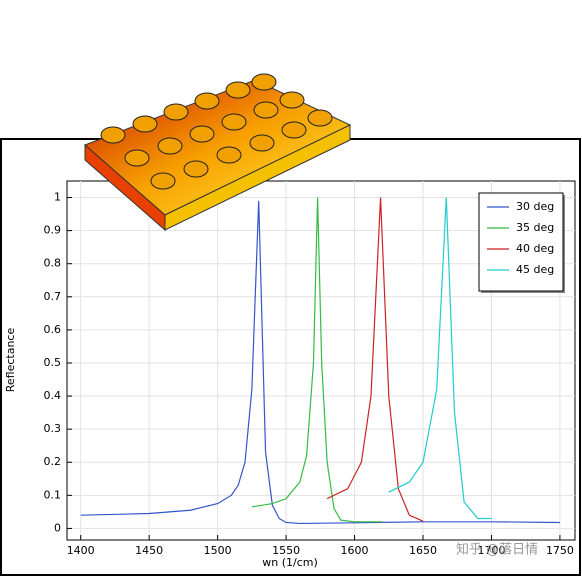 This screenshot has height=576, width=582. Describe the element at coordinates (423, 550) in the screenshot. I see `x-tick-label: 1650` at that location.